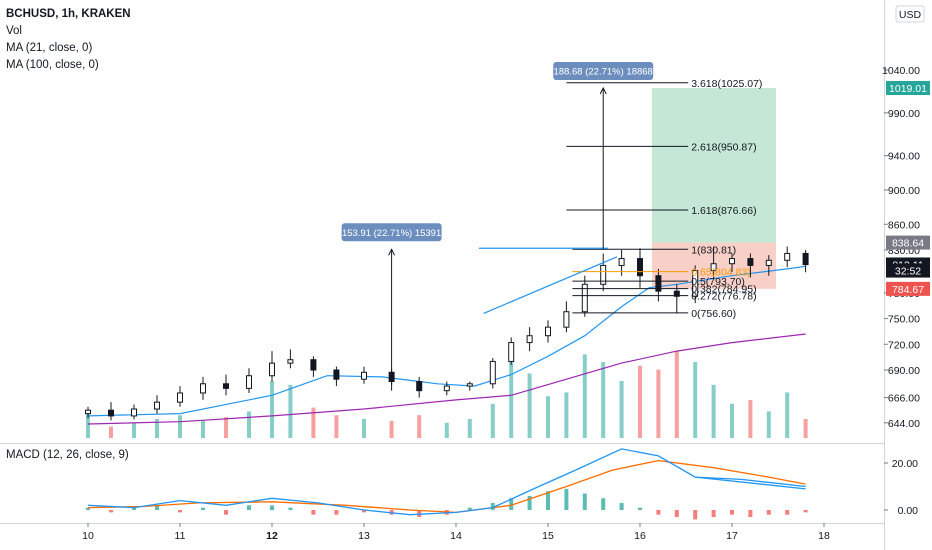 The width and height of the screenshot is (932, 550). Describe the element at coordinates (68, 14) in the screenshot. I see `symbol-title: BCHUSD, 1h, KRAKEN` at that location.